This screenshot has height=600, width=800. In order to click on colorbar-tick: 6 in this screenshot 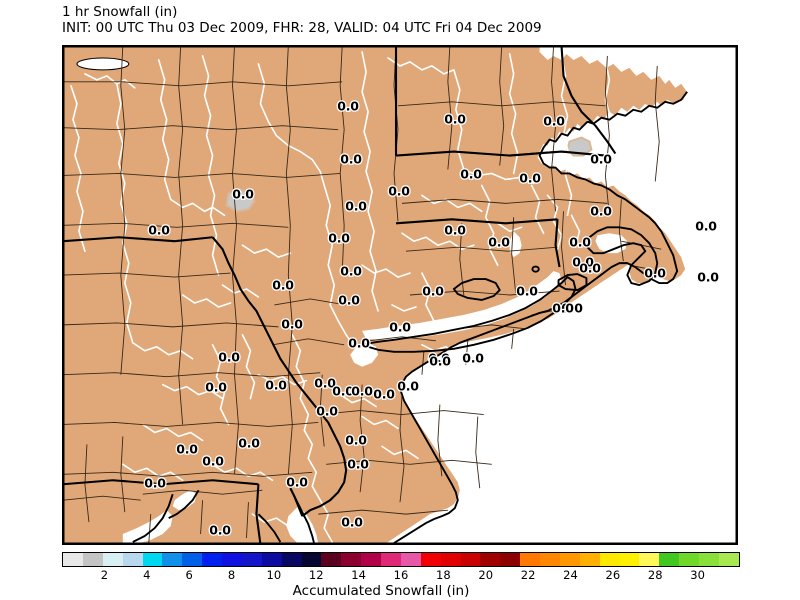, I will do `click(189, 575)`.